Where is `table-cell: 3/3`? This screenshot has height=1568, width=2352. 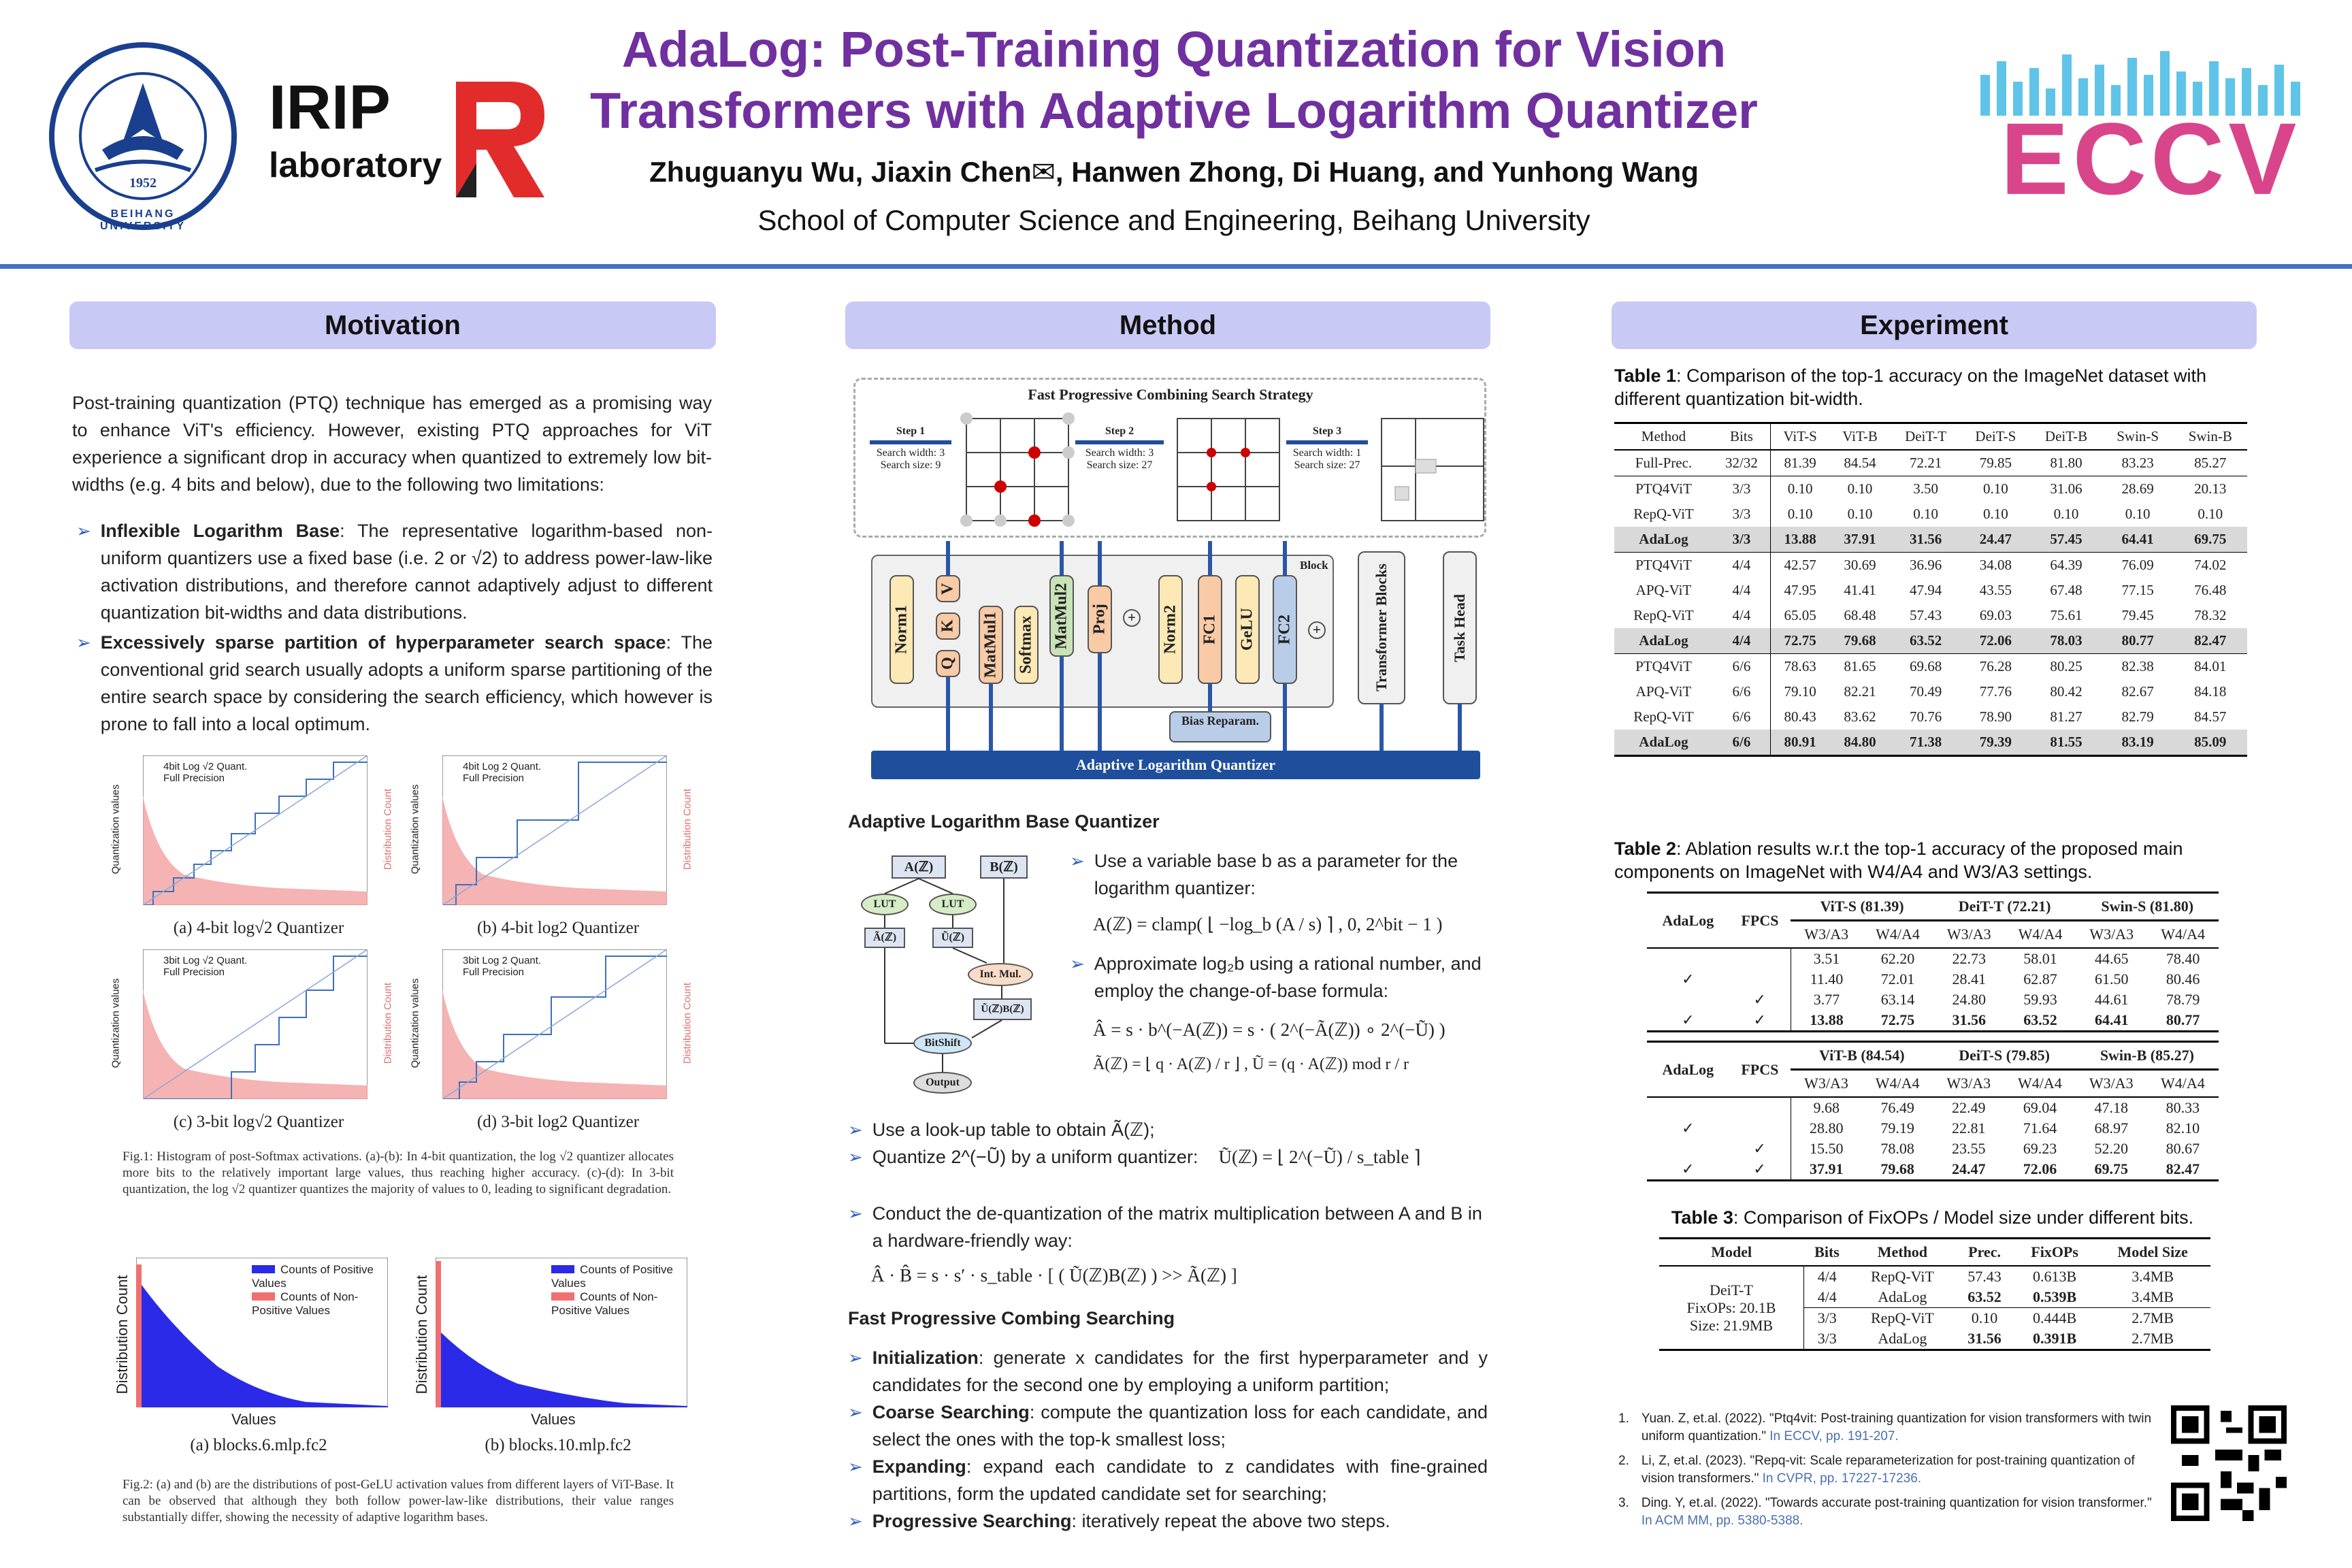 table-cell: 3/3 is located at coordinates (1742, 514).